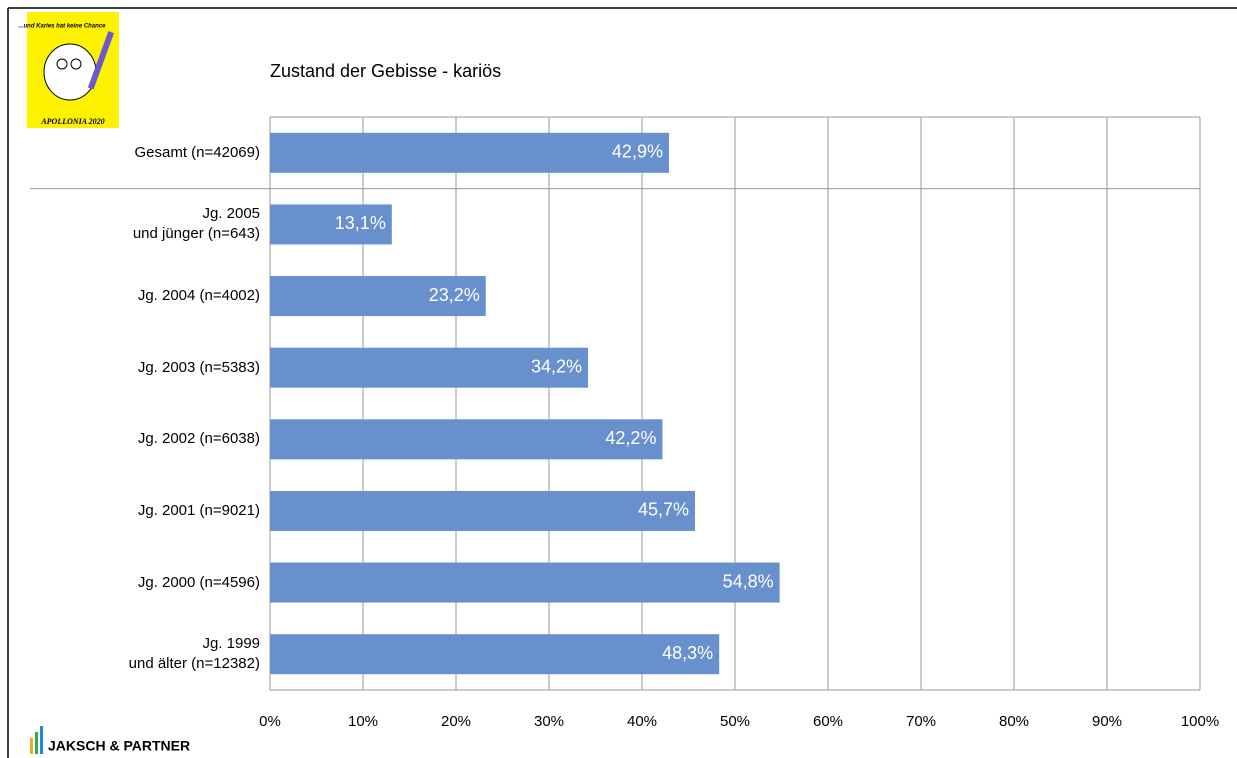  I want to click on logo-brush, so click(101, 60).